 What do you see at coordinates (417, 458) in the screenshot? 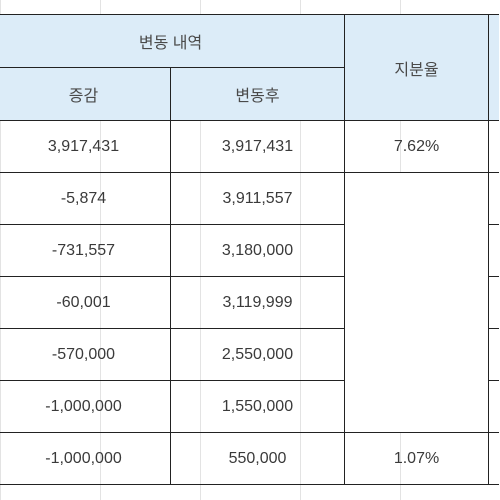
I see `cell-ratio: 1.07%` at bounding box center [417, 458].